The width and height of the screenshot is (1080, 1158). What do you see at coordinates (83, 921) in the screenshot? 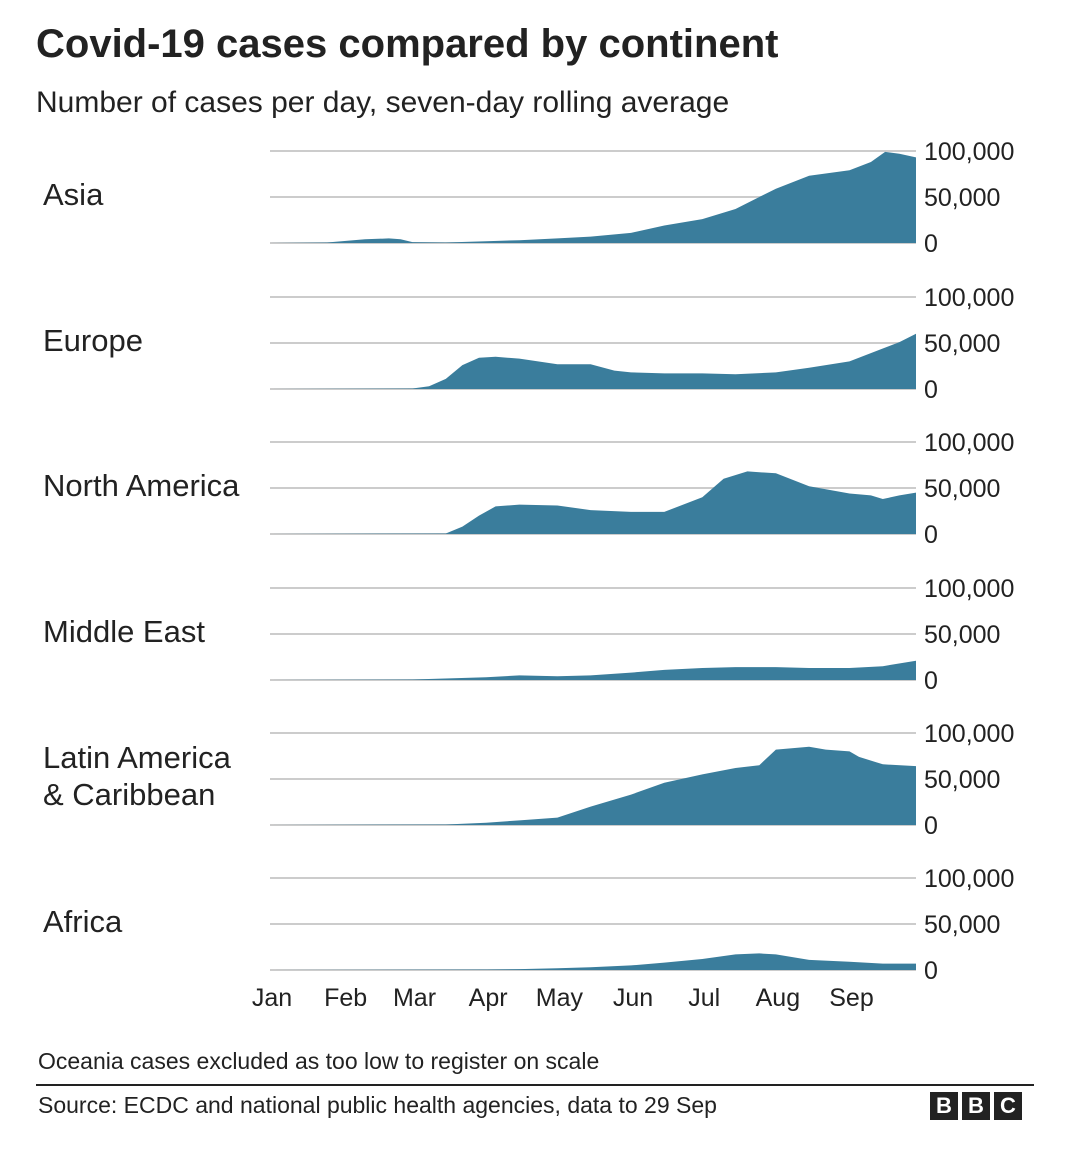
I see `panel-label: Africa` at bounding box center [83, 921].